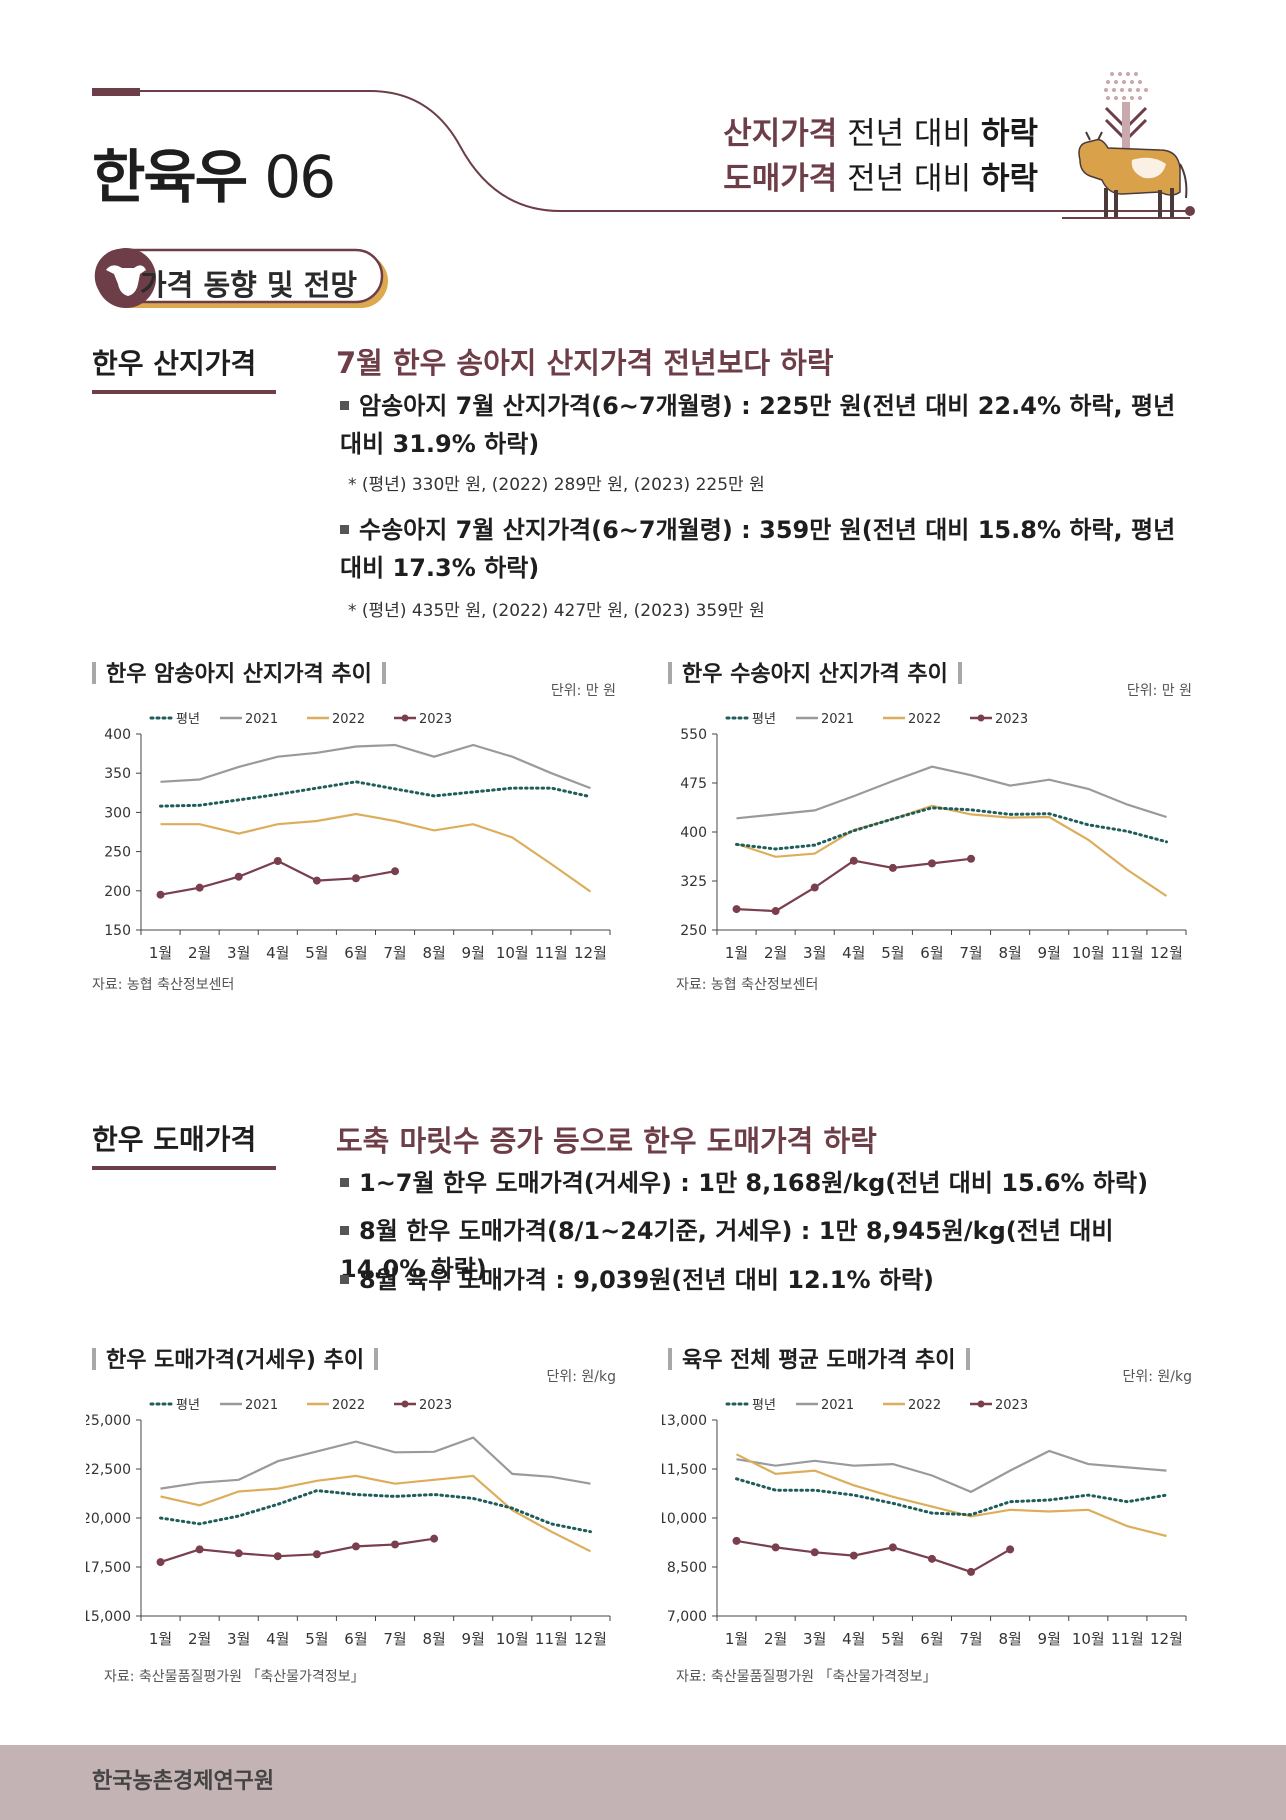  I want to click on x-tick-label: 12월, so click(1166, 1639).